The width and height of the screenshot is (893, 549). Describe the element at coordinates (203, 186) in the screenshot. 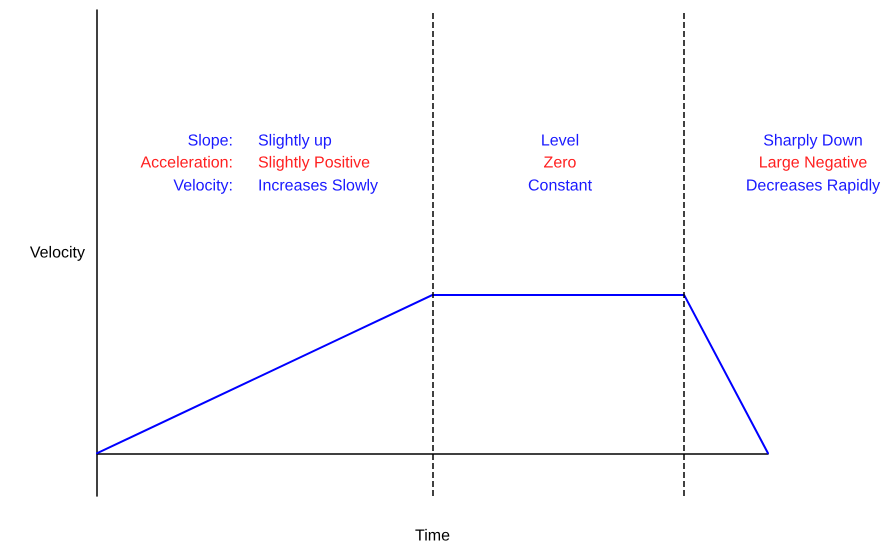

I see `text: Velocity:` at that location.